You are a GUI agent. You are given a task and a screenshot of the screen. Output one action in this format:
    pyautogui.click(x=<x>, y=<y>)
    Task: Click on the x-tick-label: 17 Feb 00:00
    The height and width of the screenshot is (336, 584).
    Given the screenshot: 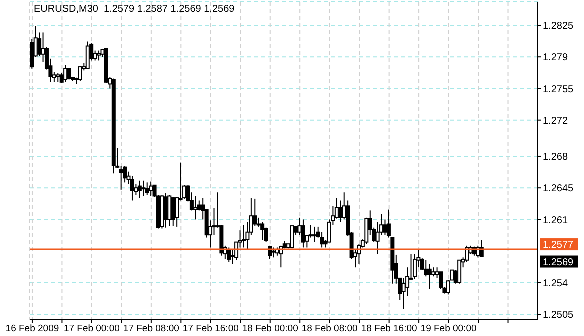 What is the action you would take?
    pyautogui.click(x=92, y=329)
    